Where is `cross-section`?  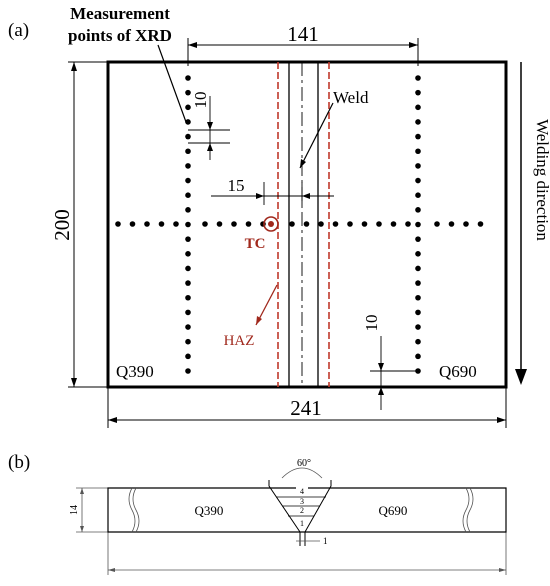
cross-section is located at coordinates (291, 521).